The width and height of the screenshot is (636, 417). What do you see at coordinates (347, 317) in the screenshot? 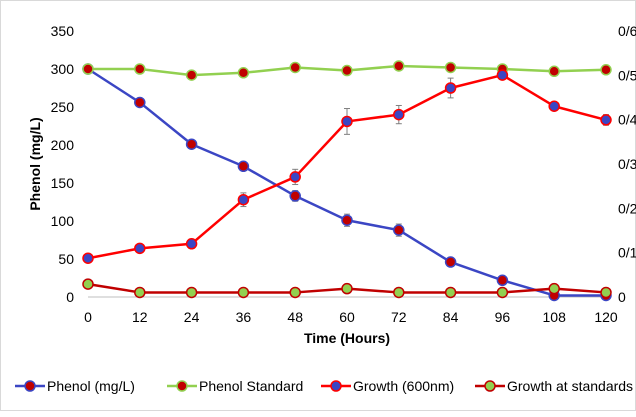
I see `x-tick-label: 60` at bounding box center [347, 317].